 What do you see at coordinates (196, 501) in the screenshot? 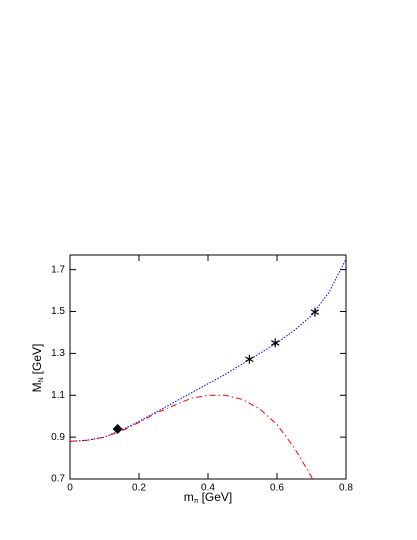
I see `x-label-sub: π` at bounding box center [196, 501].